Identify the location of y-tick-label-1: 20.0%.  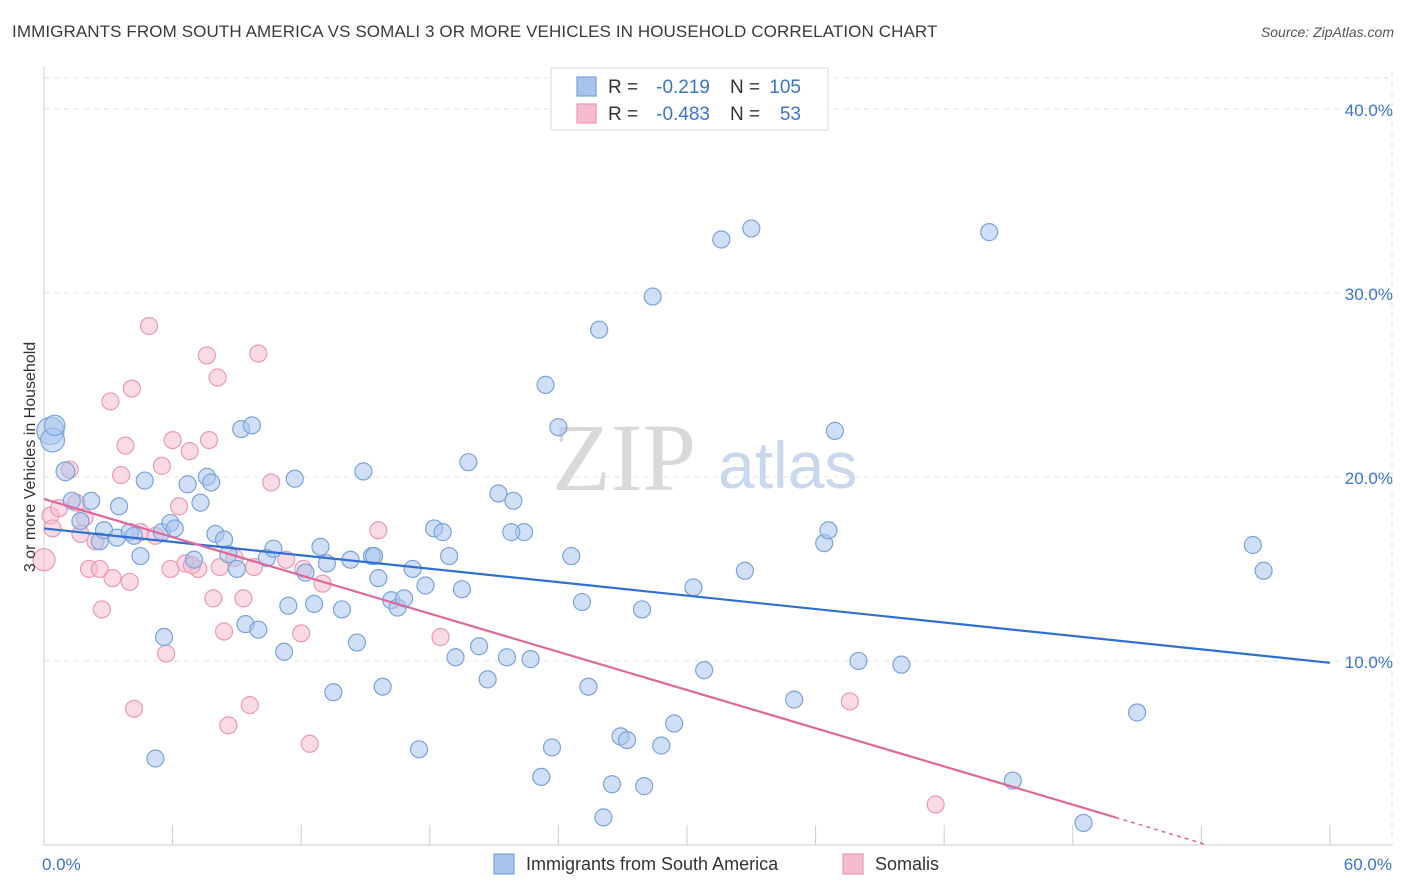
(1369, 478).